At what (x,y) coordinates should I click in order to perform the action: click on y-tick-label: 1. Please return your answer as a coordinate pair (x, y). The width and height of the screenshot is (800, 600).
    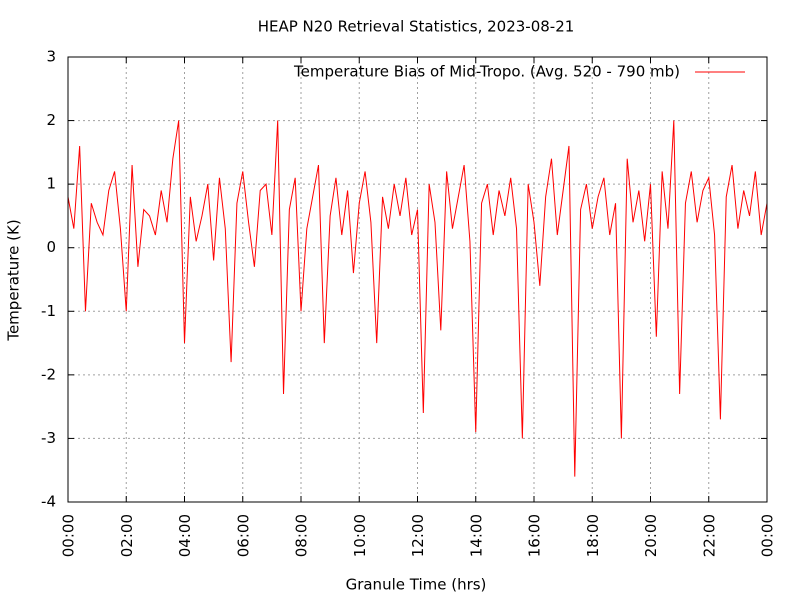
    Looking at the image, I should click on (51, 184).